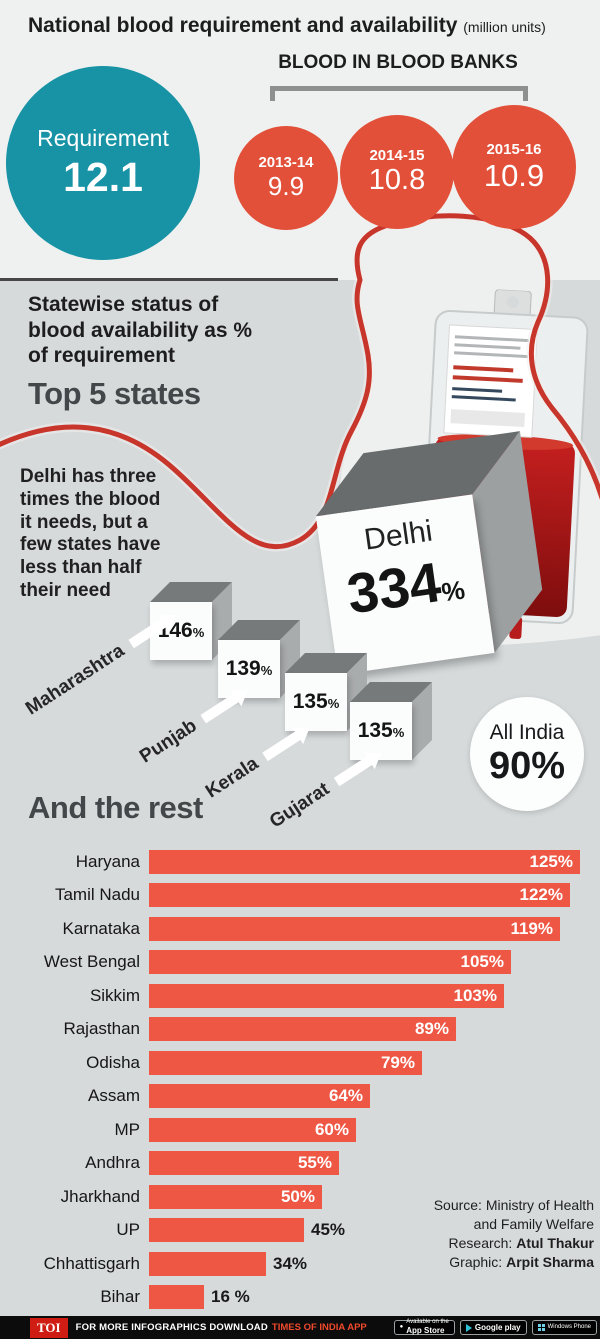 This screenshot has height=1339, width=600. I want to click on requirement-circle: Requirement 12.1, so click(103, 163).